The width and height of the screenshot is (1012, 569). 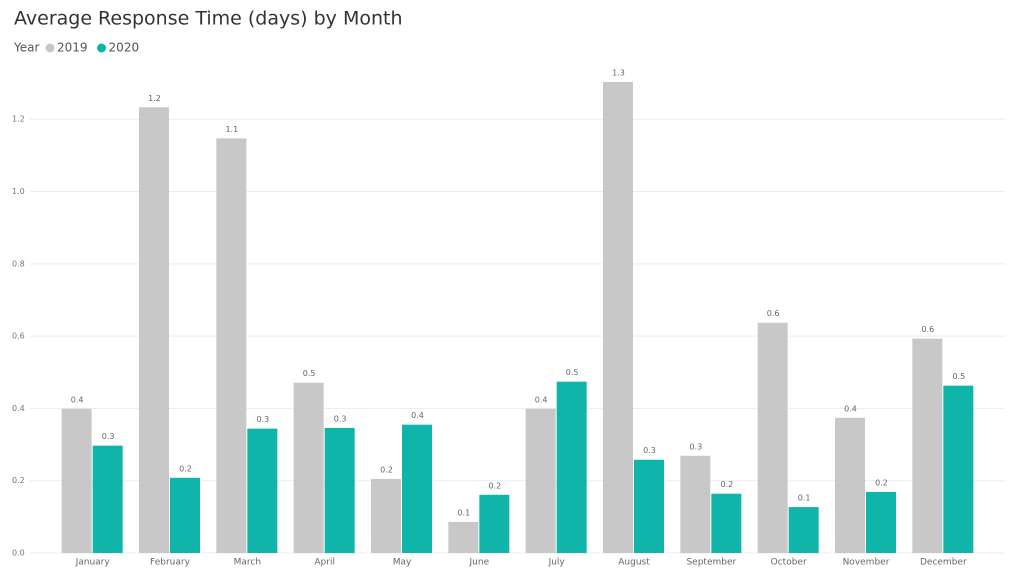 I want to click on x-tick-label: October, so click(x=789, y=563).